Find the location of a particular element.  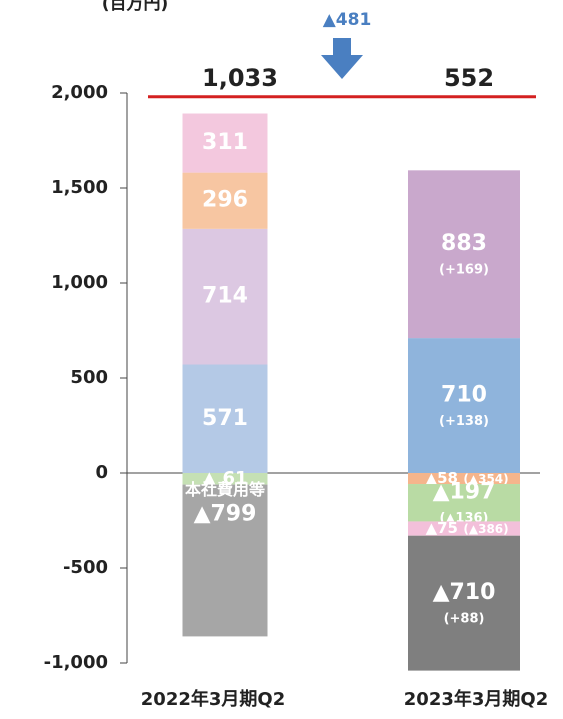

value-label: ▲799 is located at coordinates (225, 513).